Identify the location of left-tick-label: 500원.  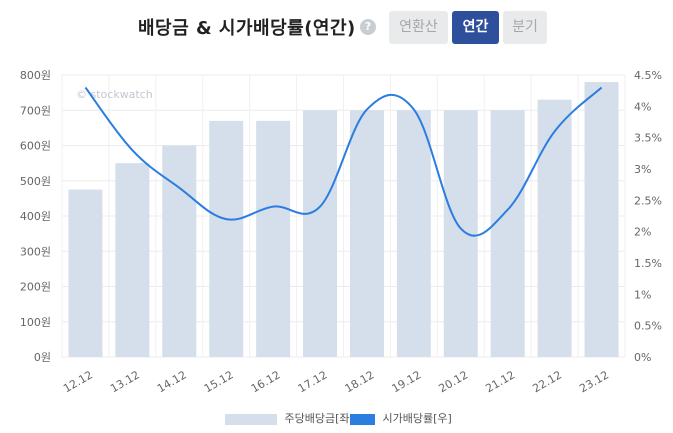
(35, 181).